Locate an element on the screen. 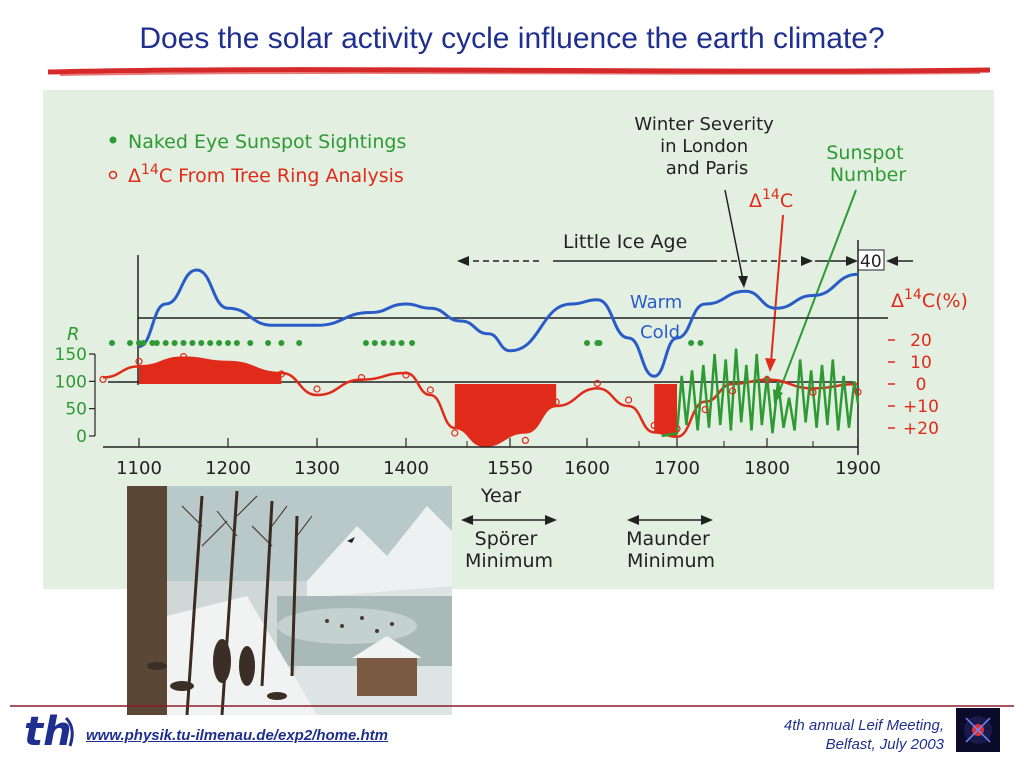  x-axis-tick-label: 1800 is located at coordinates (767, 468).